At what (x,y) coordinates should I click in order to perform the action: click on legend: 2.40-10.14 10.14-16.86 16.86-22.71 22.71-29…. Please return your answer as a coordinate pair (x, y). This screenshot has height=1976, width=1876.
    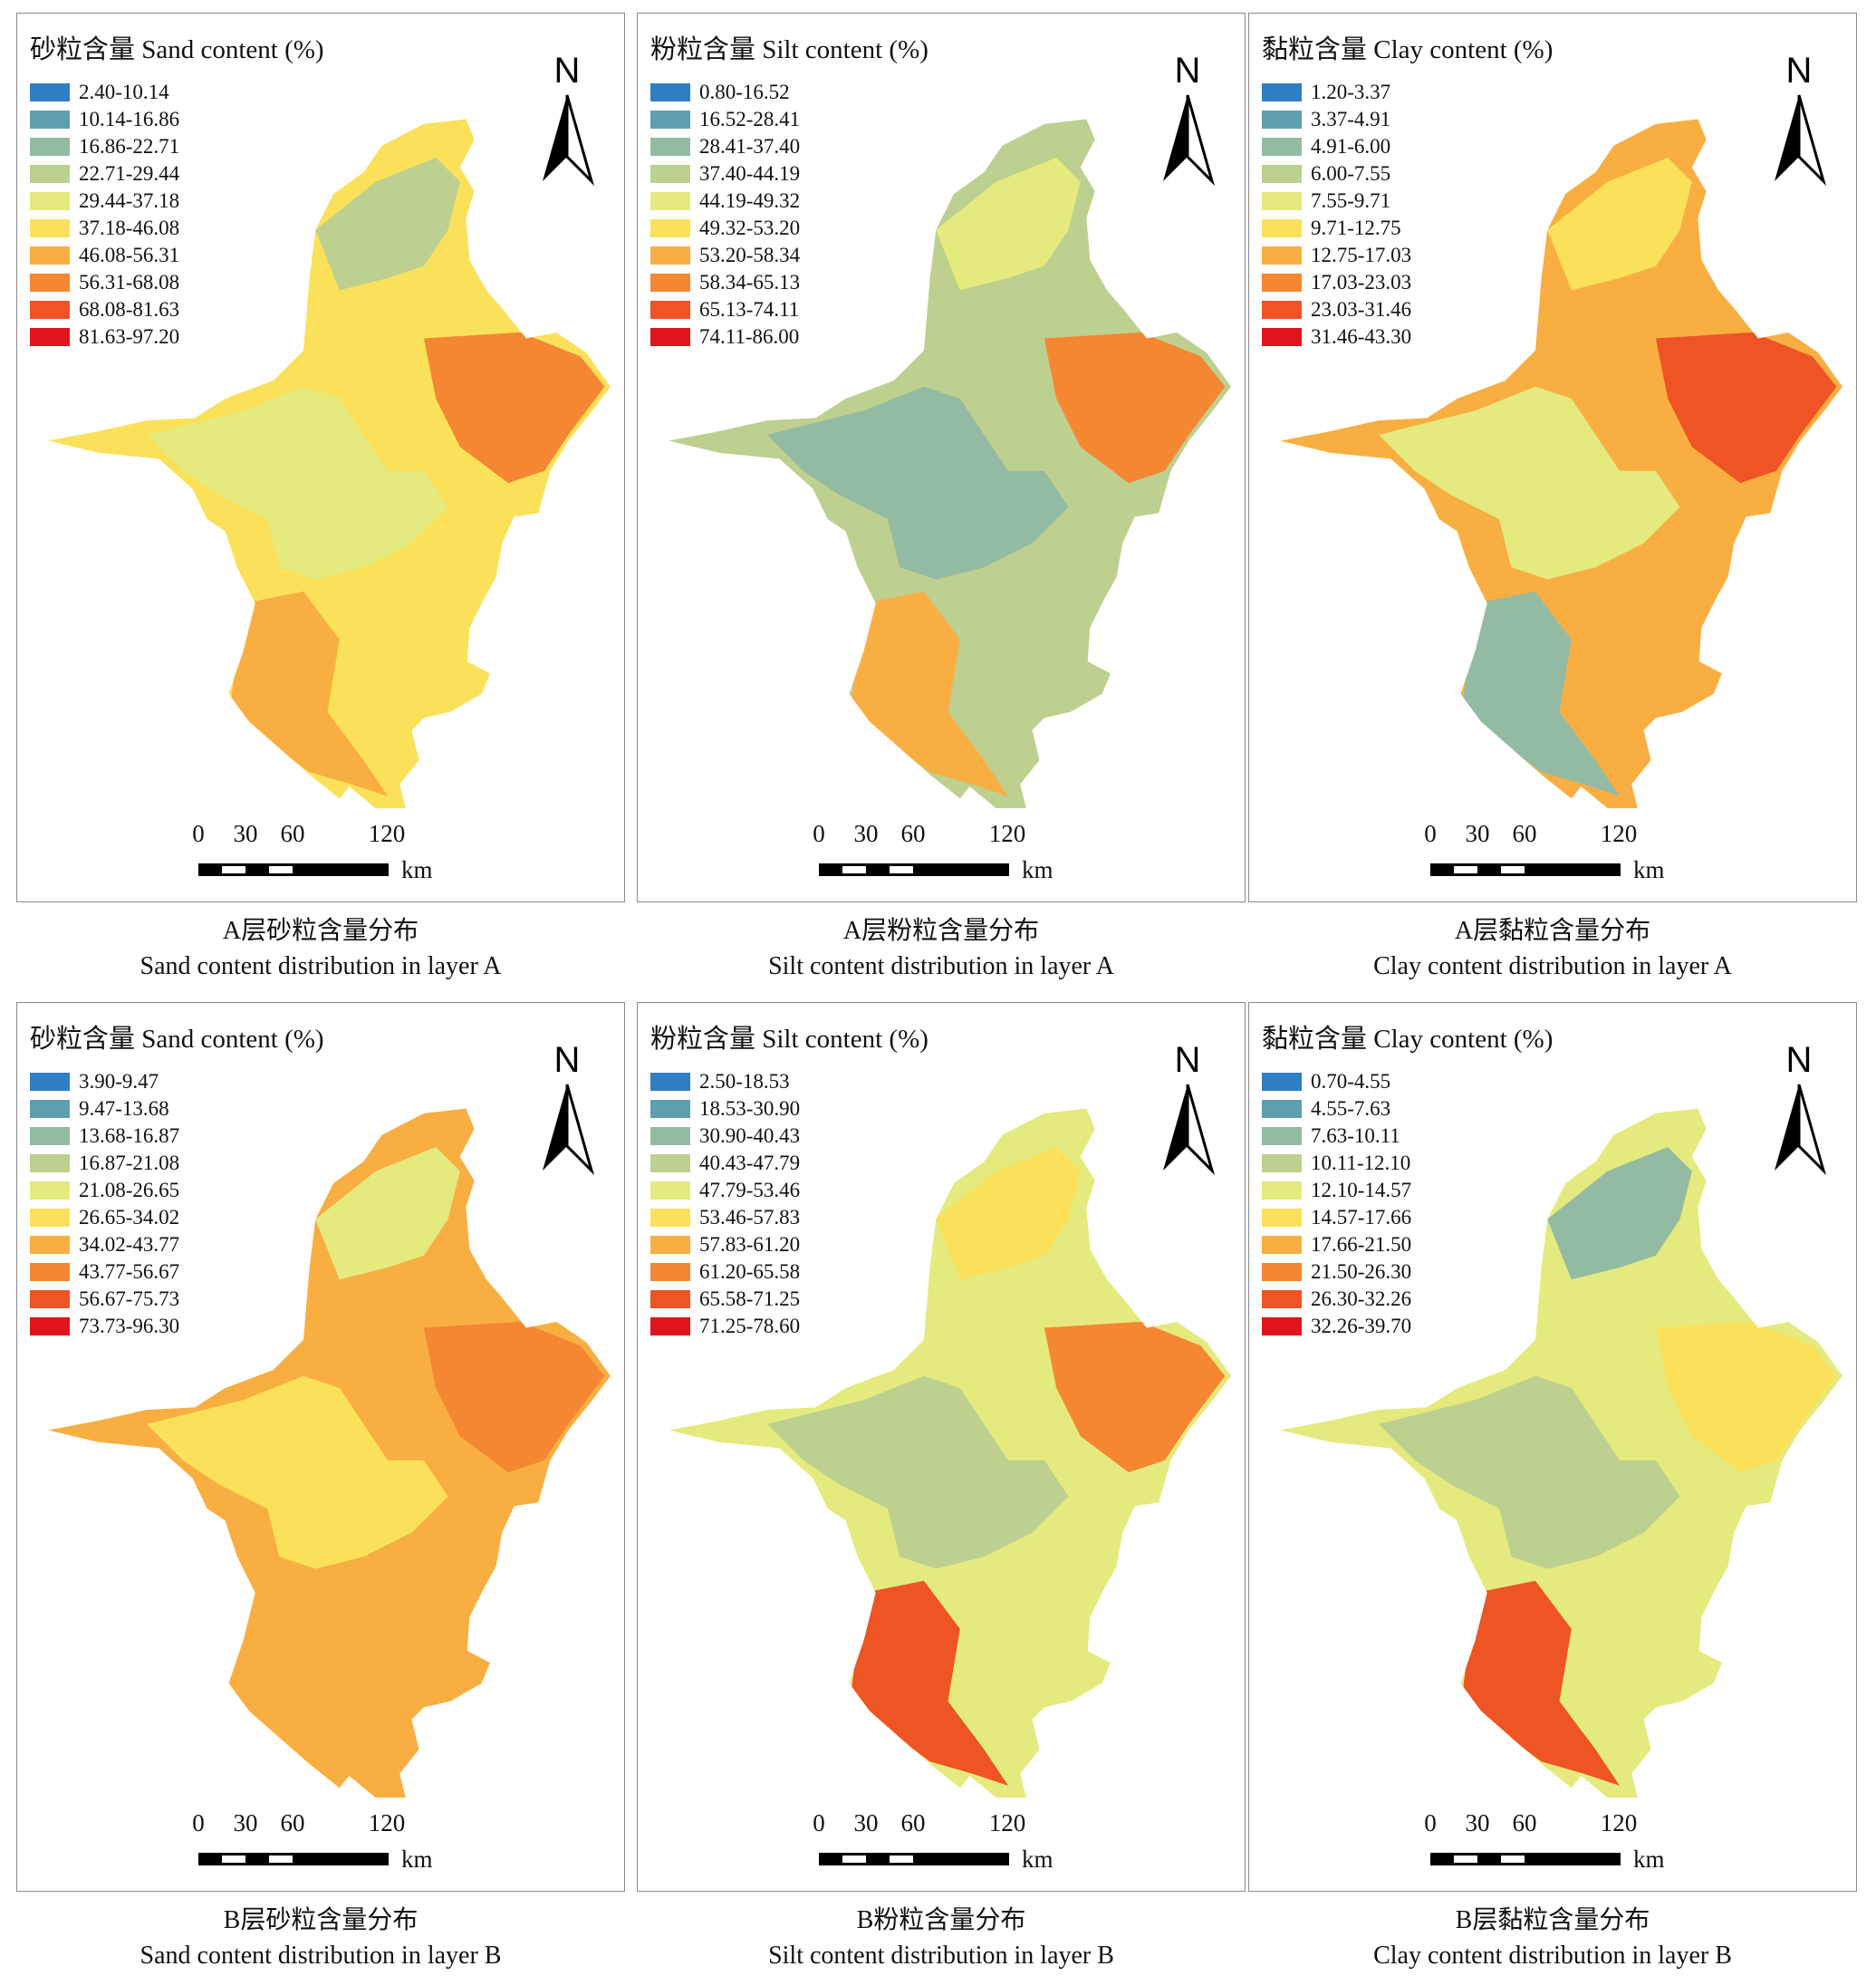
    Looking at the image, I should click on (104, 215).